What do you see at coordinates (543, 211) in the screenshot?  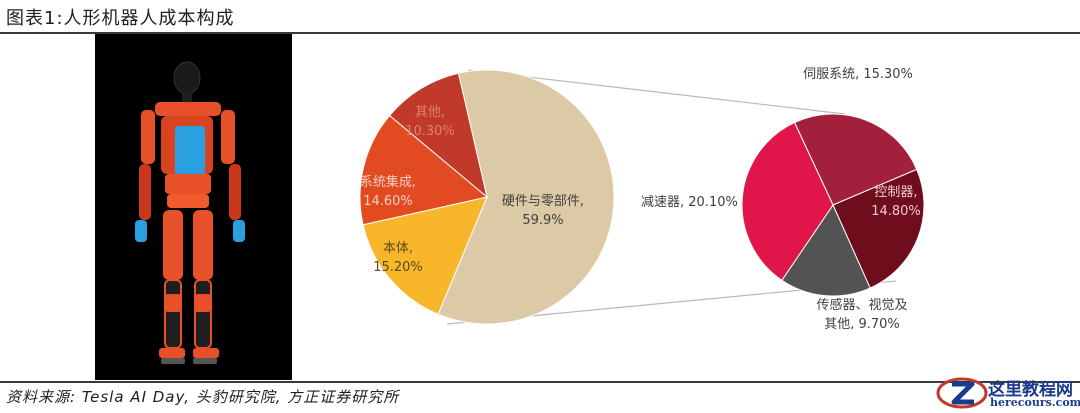 I see `pie1-label-hardware: 硬件与零部件, 59.9%` at bounding box center [543, 211].